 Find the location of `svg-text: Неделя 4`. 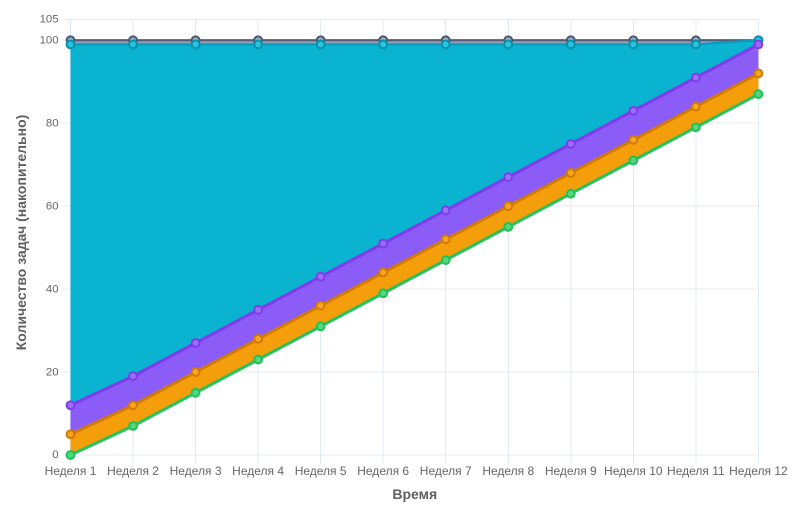

svg-text: Неделя 4 is located at coordinates (258, 471).